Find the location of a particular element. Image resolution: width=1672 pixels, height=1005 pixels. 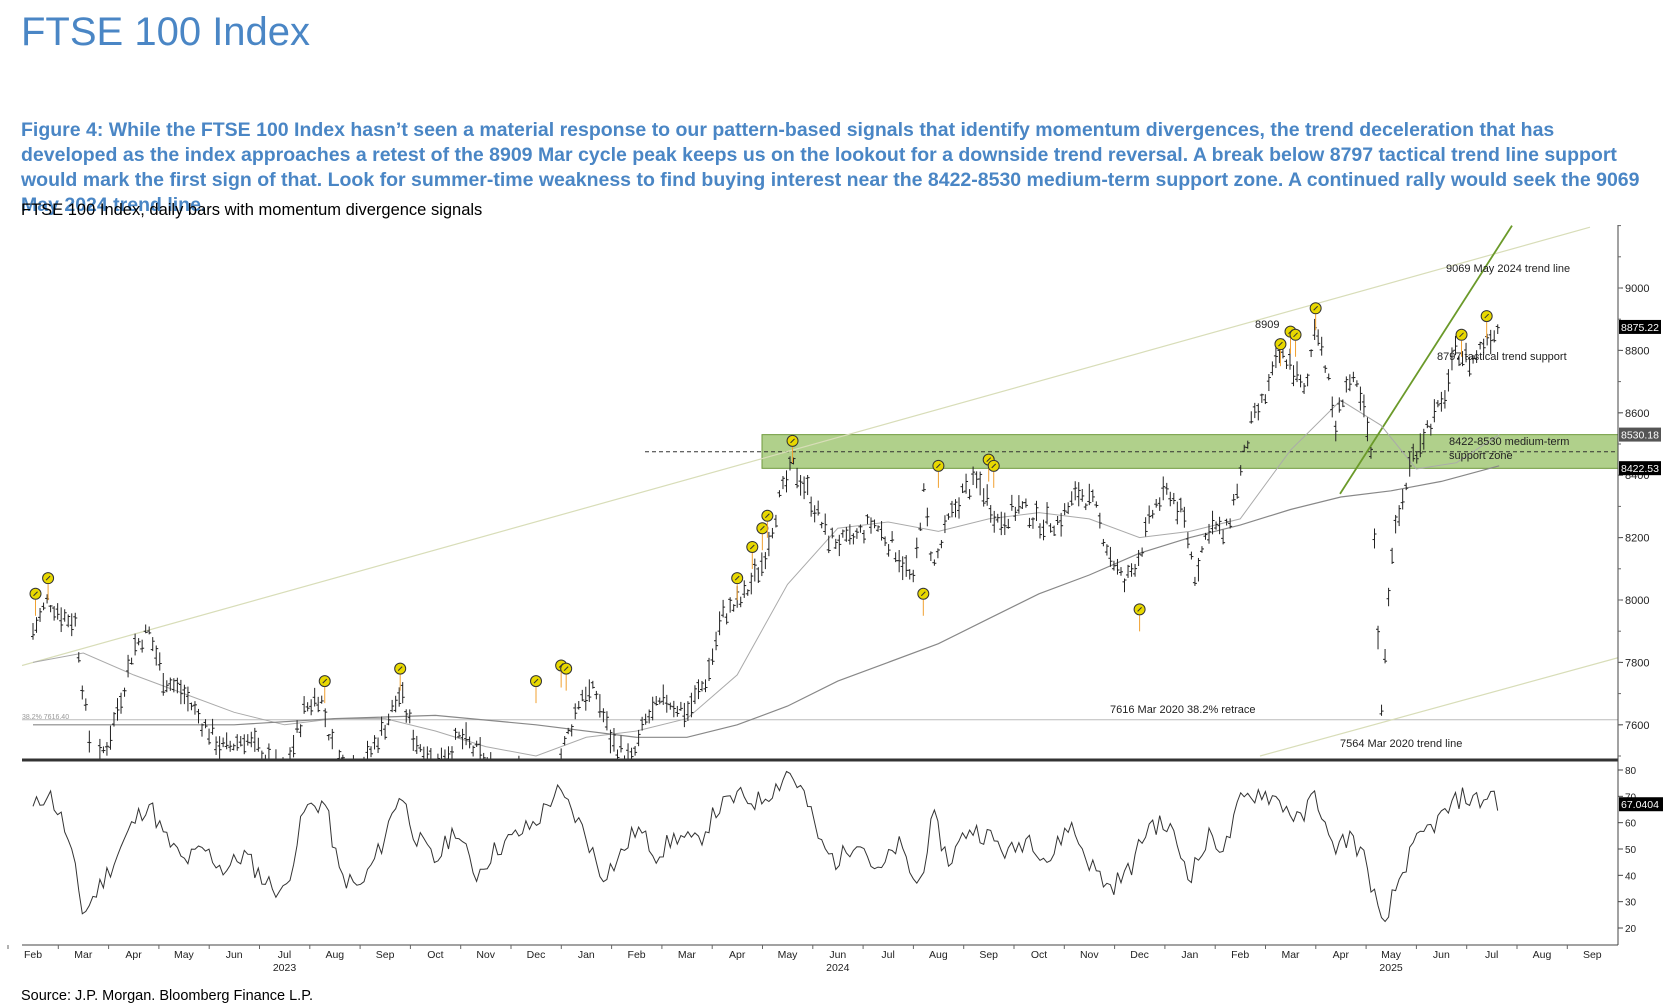

tactical-trend-line is located at coordinates (1426, 360).